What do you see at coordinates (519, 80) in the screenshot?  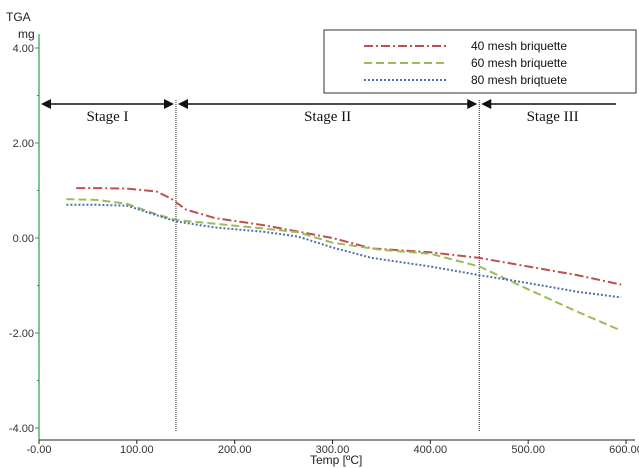 I see `legend-label: 80 mesh briqtuete` at bounding box center [519, 80].